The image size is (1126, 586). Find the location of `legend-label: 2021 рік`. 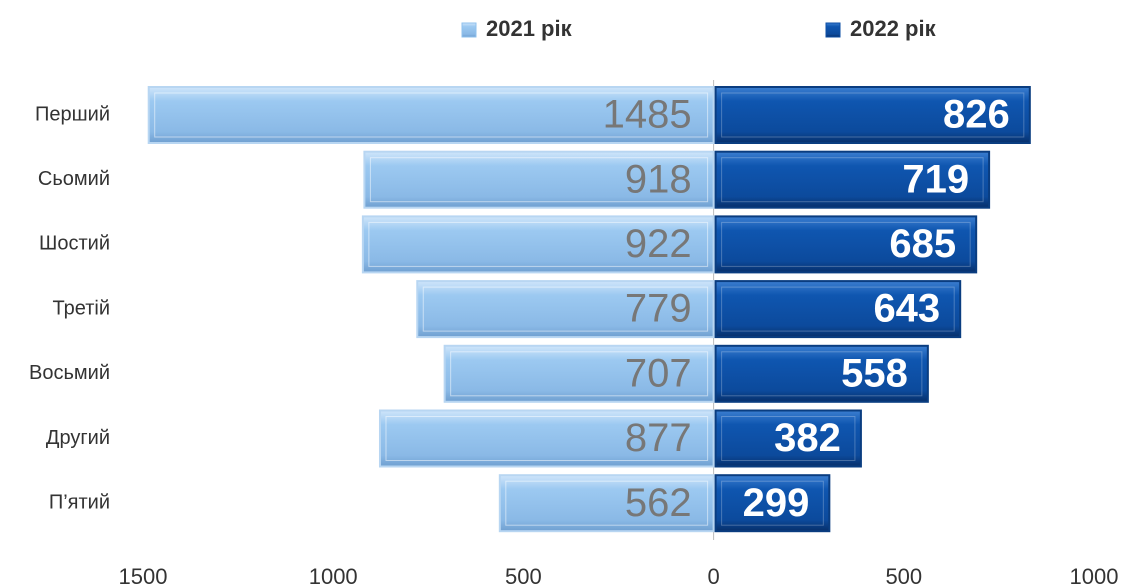

legend-label: 2021 рік is located at coordinates (529, 28).